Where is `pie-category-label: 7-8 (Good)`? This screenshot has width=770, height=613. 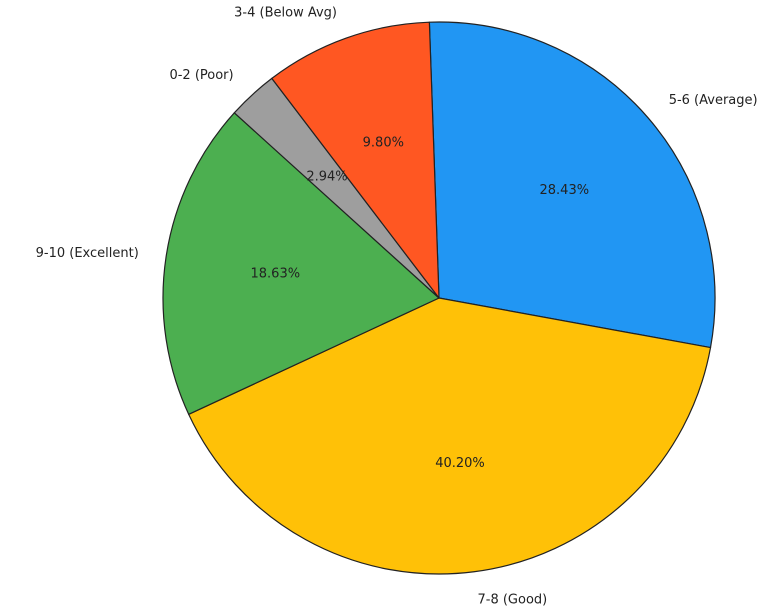 pie-category-label: 7-8 (Good) is located at coordinates (513, 600).